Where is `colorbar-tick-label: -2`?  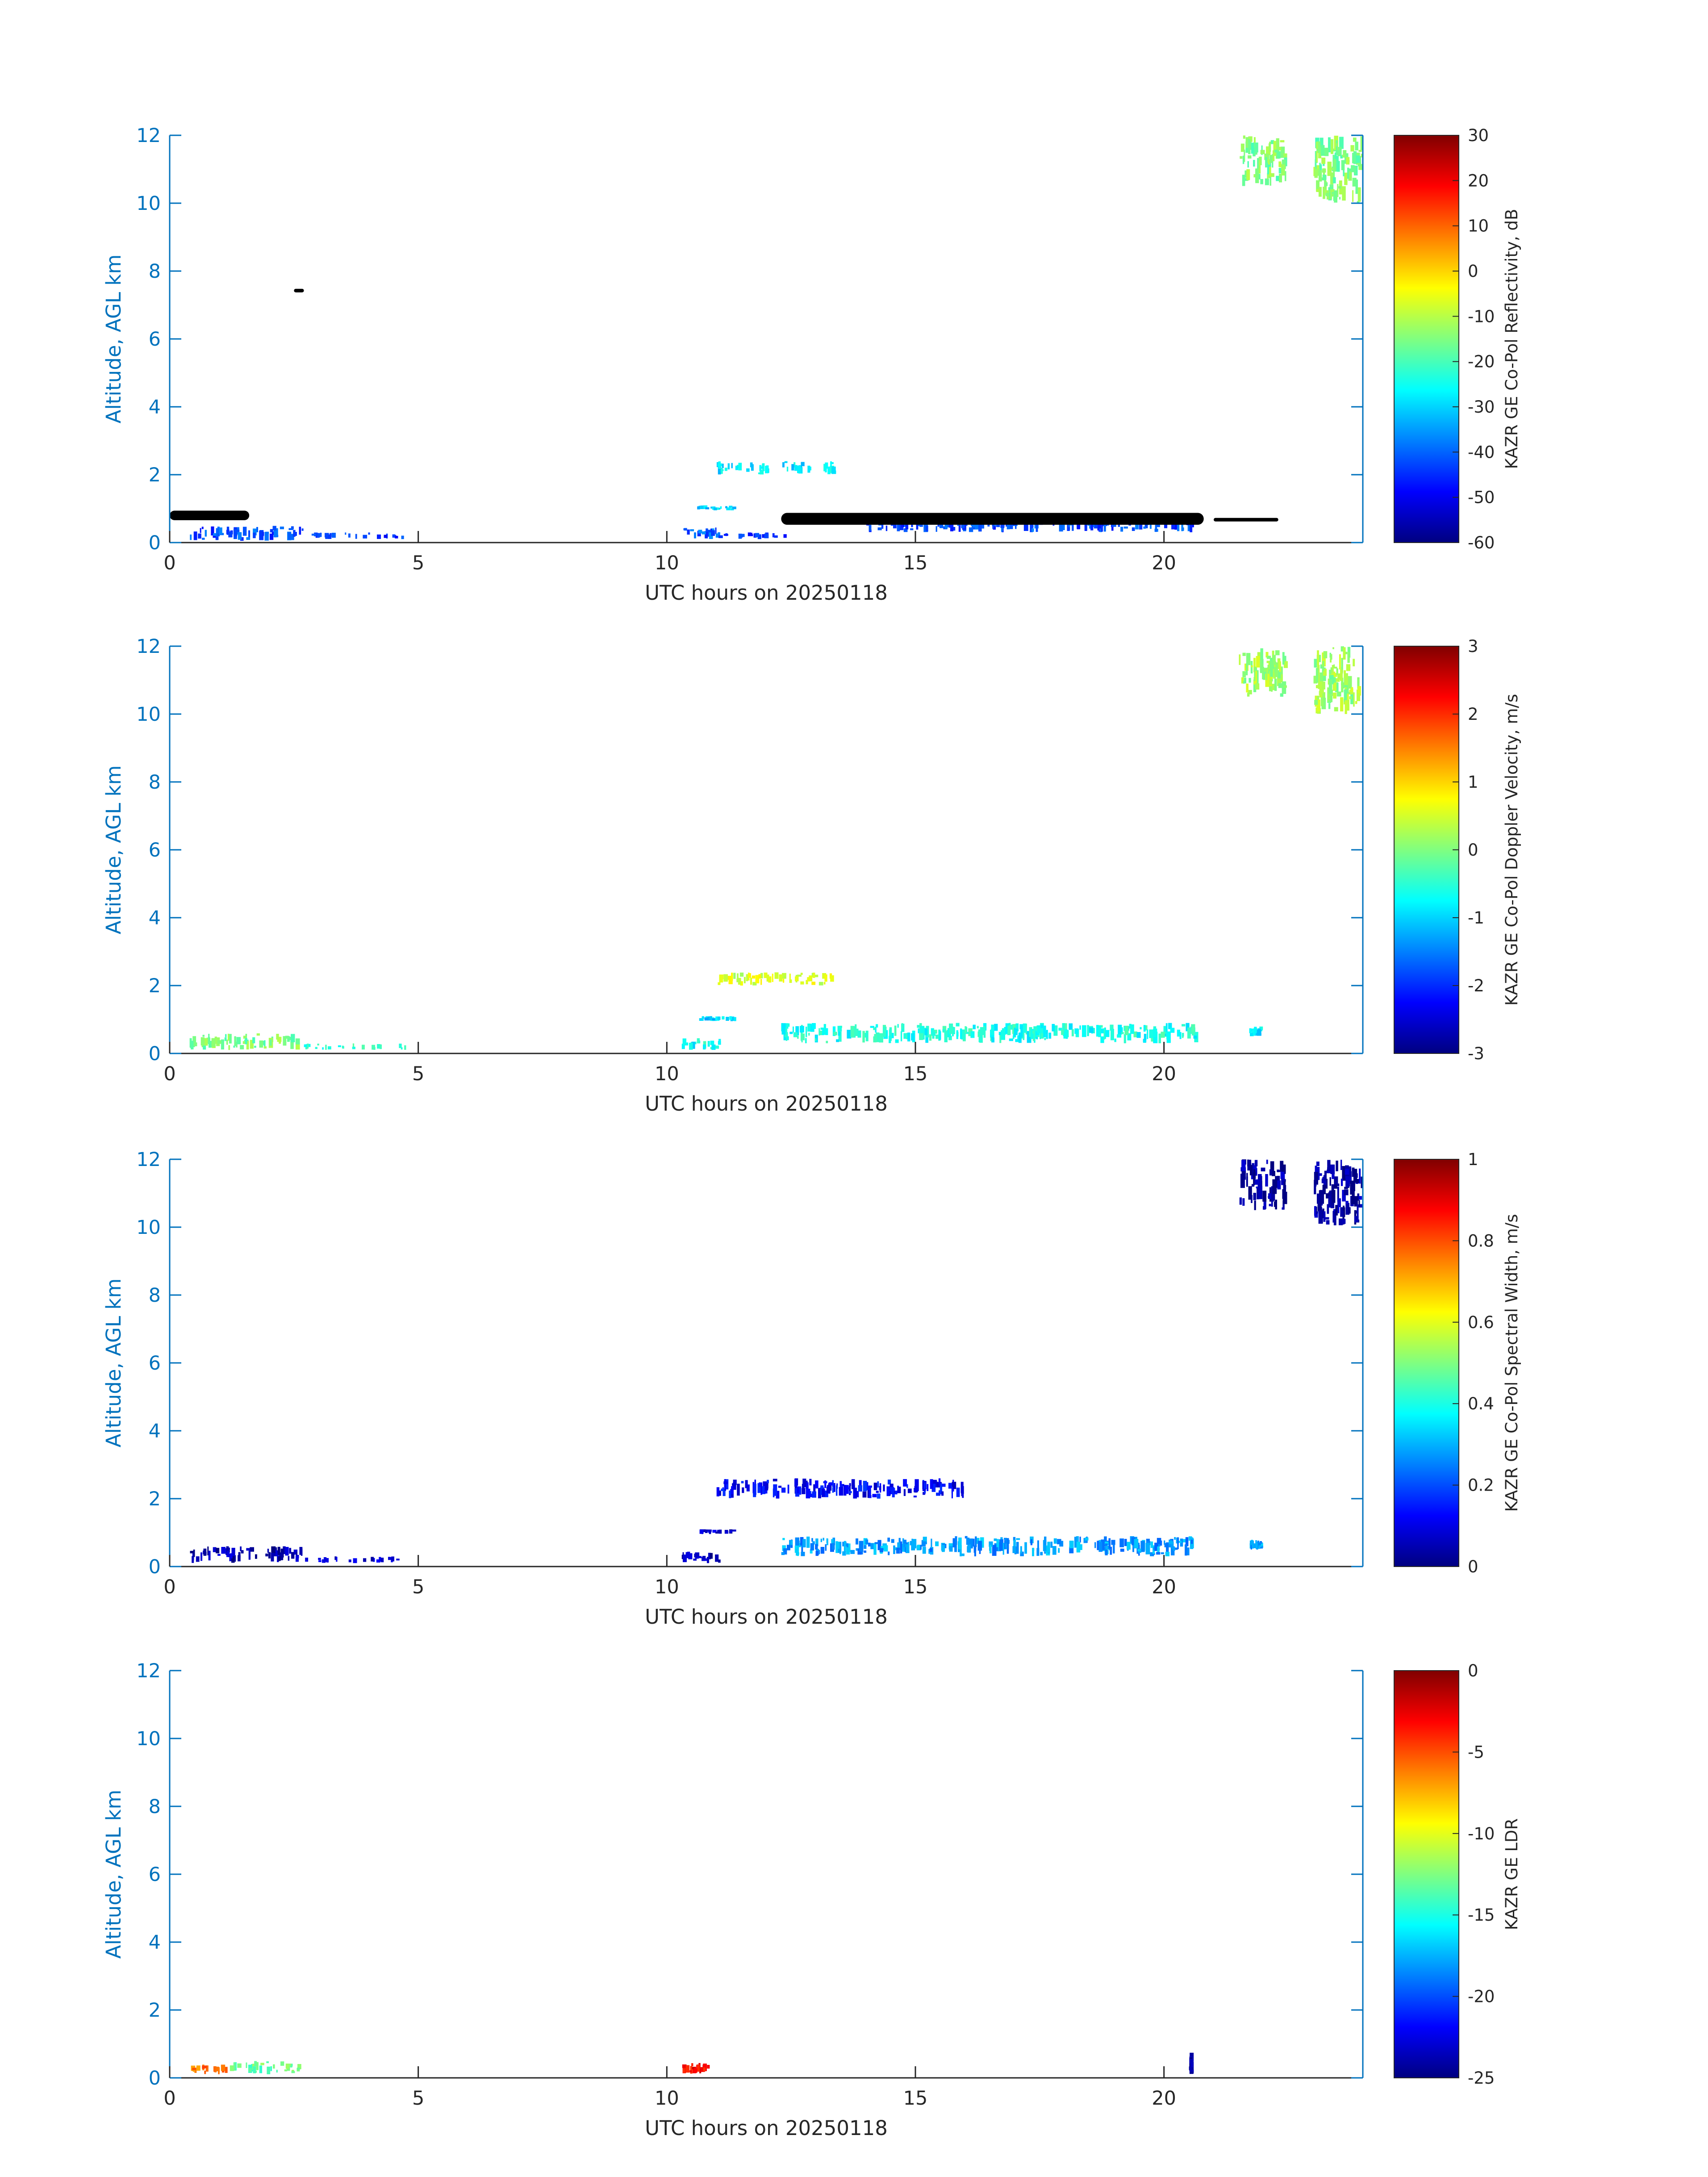 colorbar-tick-label: -2 is located at coordinates (1476, 985).